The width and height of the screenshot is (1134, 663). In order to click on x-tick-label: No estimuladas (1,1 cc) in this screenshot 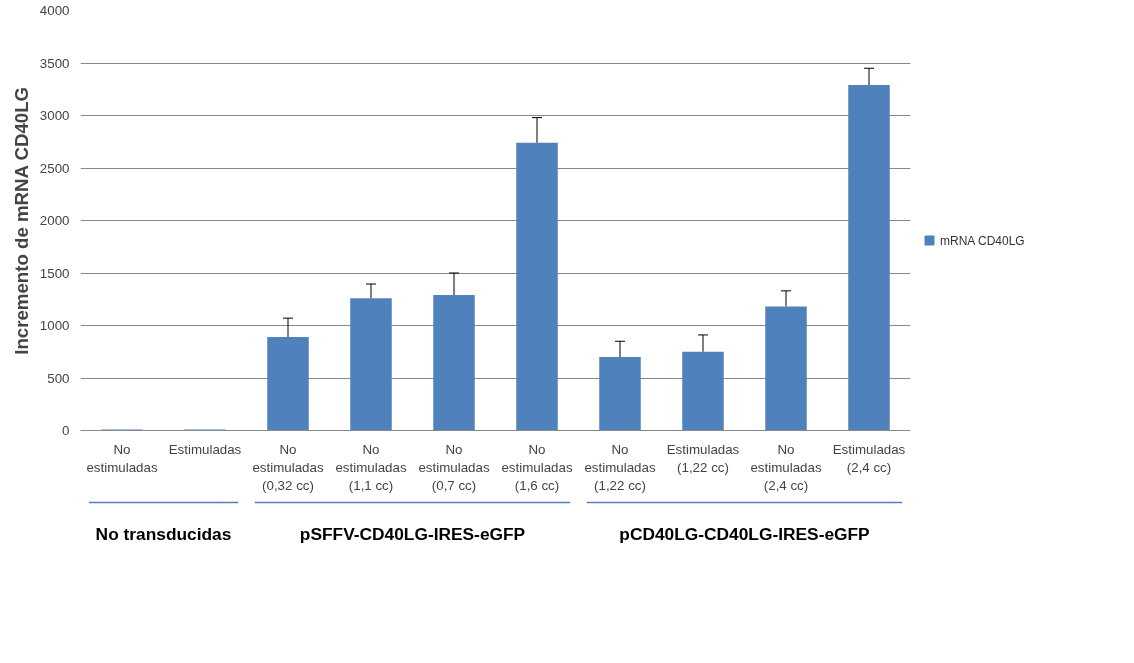, I will do `click(371, 467)`.